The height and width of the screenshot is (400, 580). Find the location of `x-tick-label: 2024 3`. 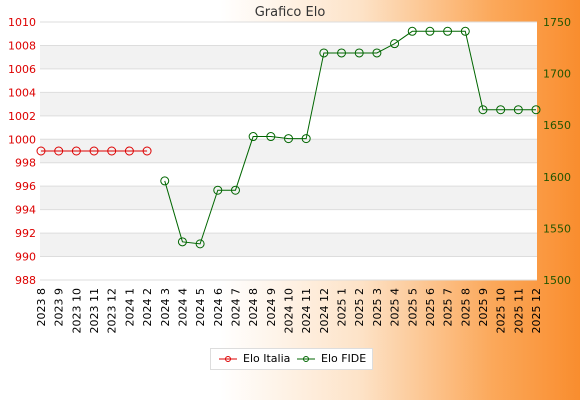

x-tick-label: 2024 3 is located at coordinates (165, 307).